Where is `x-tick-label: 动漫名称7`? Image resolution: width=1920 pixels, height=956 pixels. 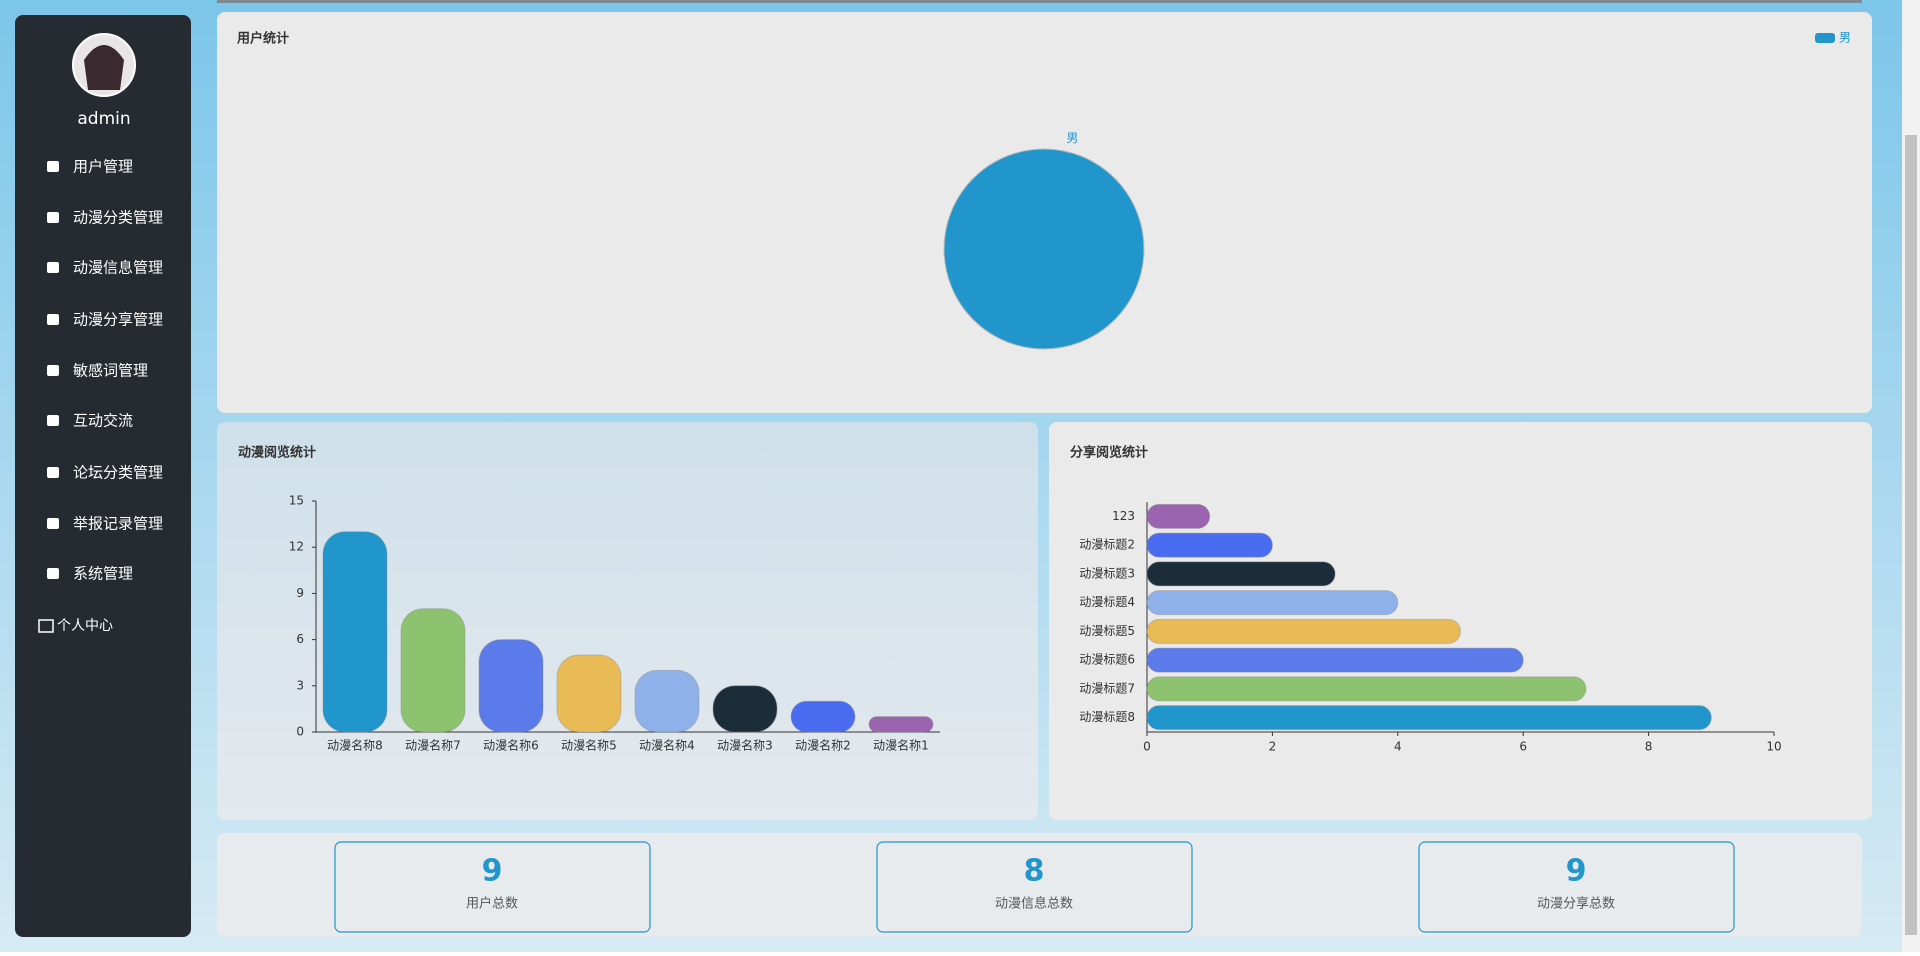
x-tick-label: 动漫名称7 is located at coordinates (433, 745).